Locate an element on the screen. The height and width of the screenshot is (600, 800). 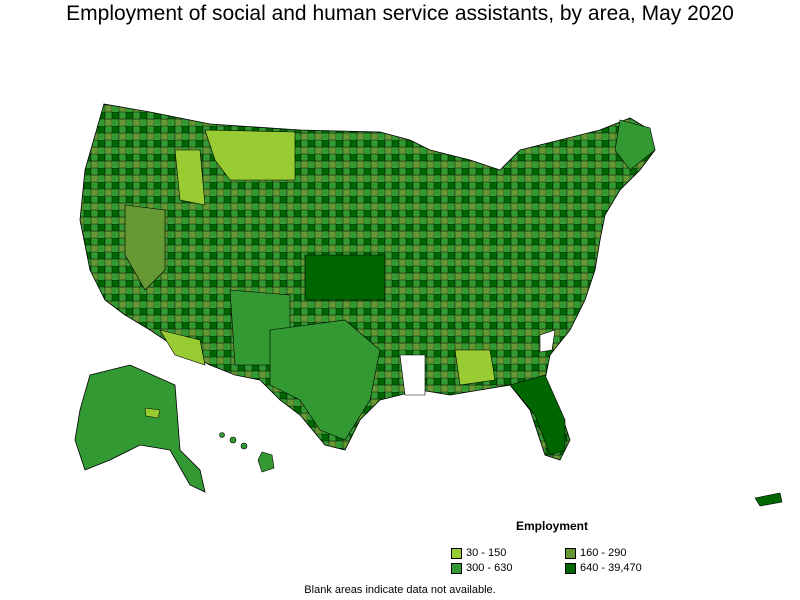
nevada-area is located at coordinates (145, 247).